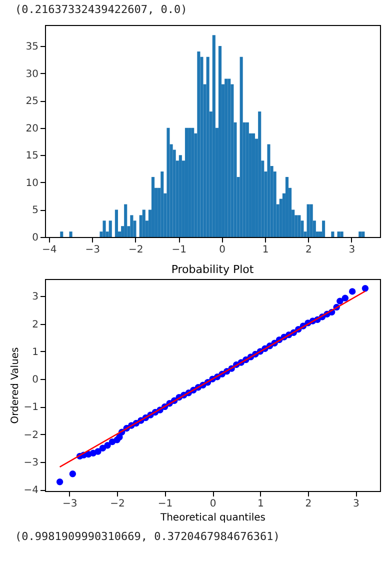  What do you see at coordinates (49, 250) in the screenshot?
I see `x-tick-label: −4` at bounding box center [49, 250].